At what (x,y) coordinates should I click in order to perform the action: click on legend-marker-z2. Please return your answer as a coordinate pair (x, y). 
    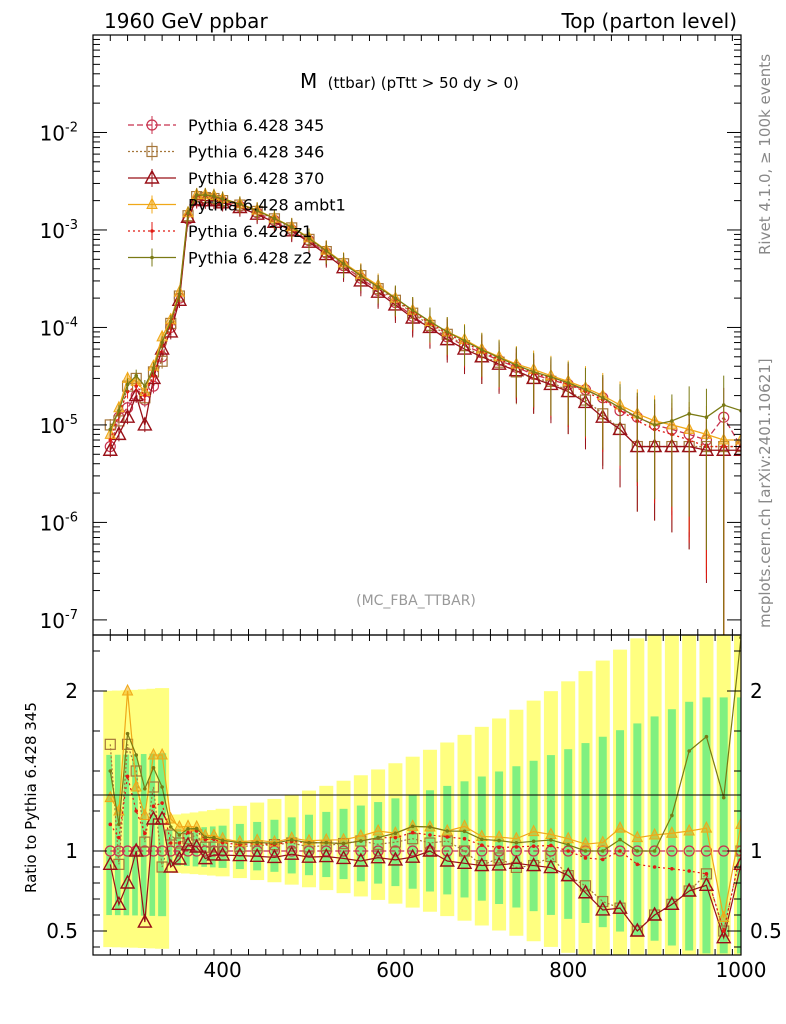
    Looking at the image, I should click on (152, 257).